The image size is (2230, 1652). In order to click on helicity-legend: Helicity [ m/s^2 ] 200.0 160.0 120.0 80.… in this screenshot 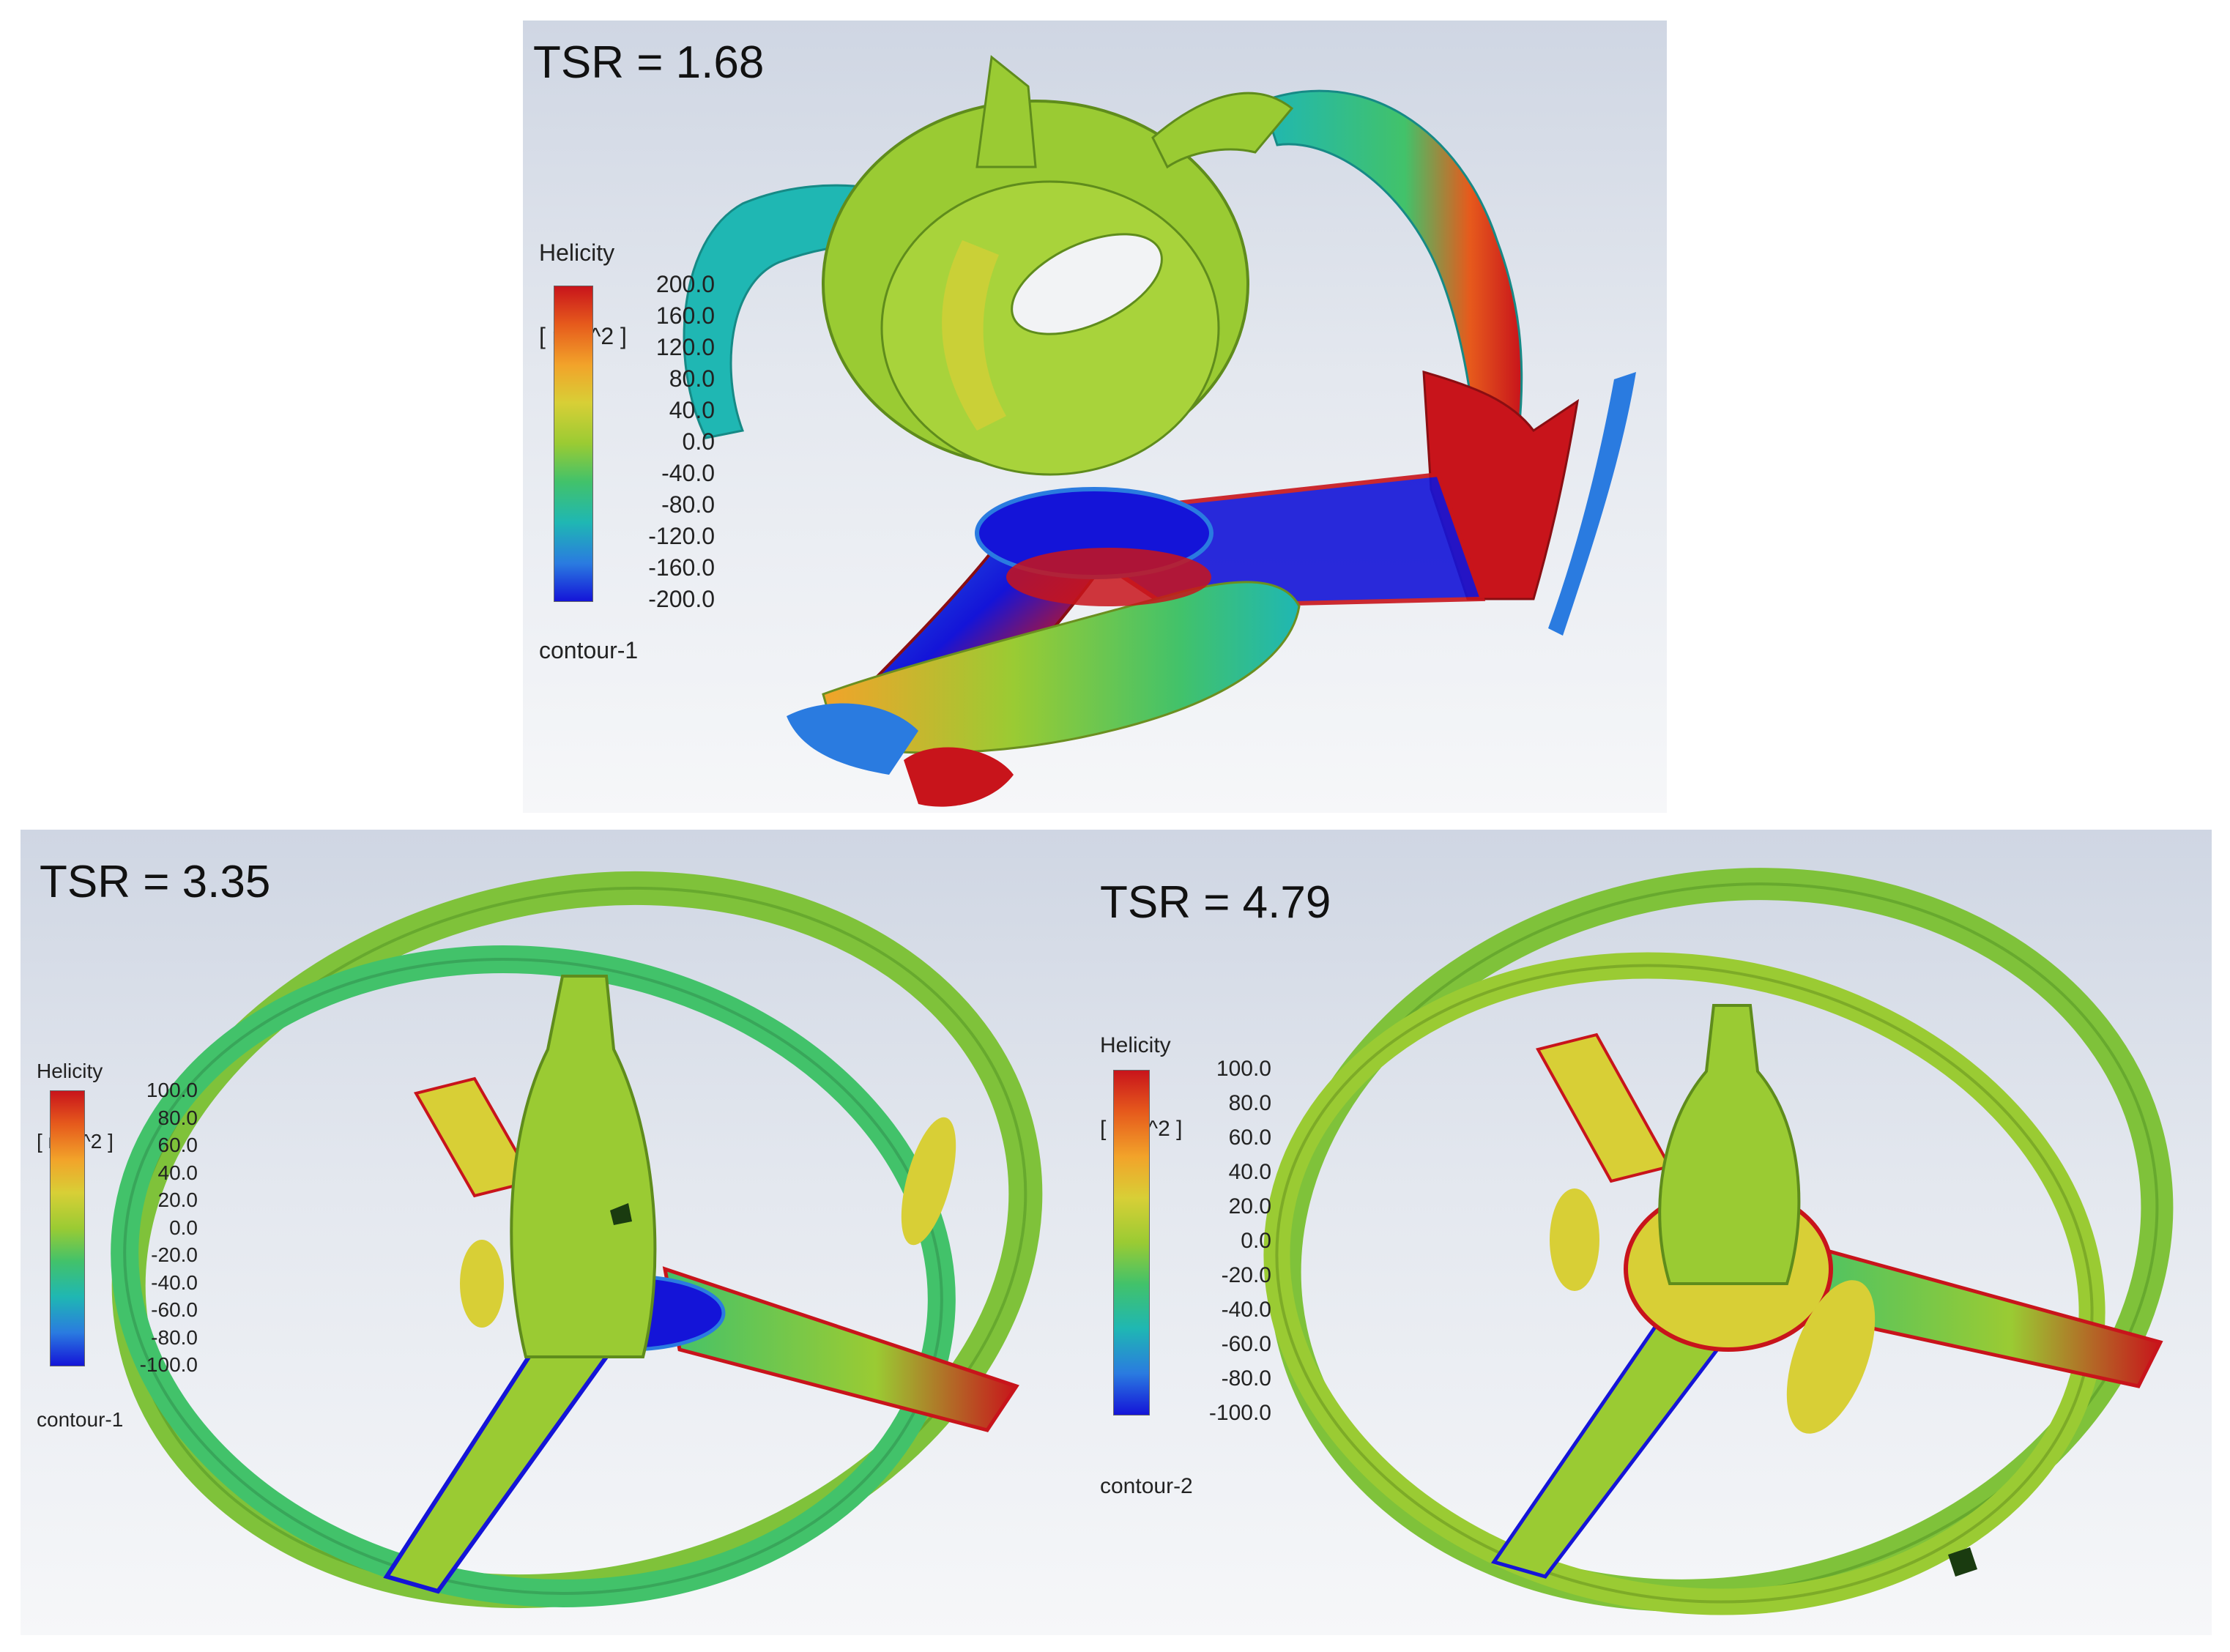, I will do `click(634, 432)`.